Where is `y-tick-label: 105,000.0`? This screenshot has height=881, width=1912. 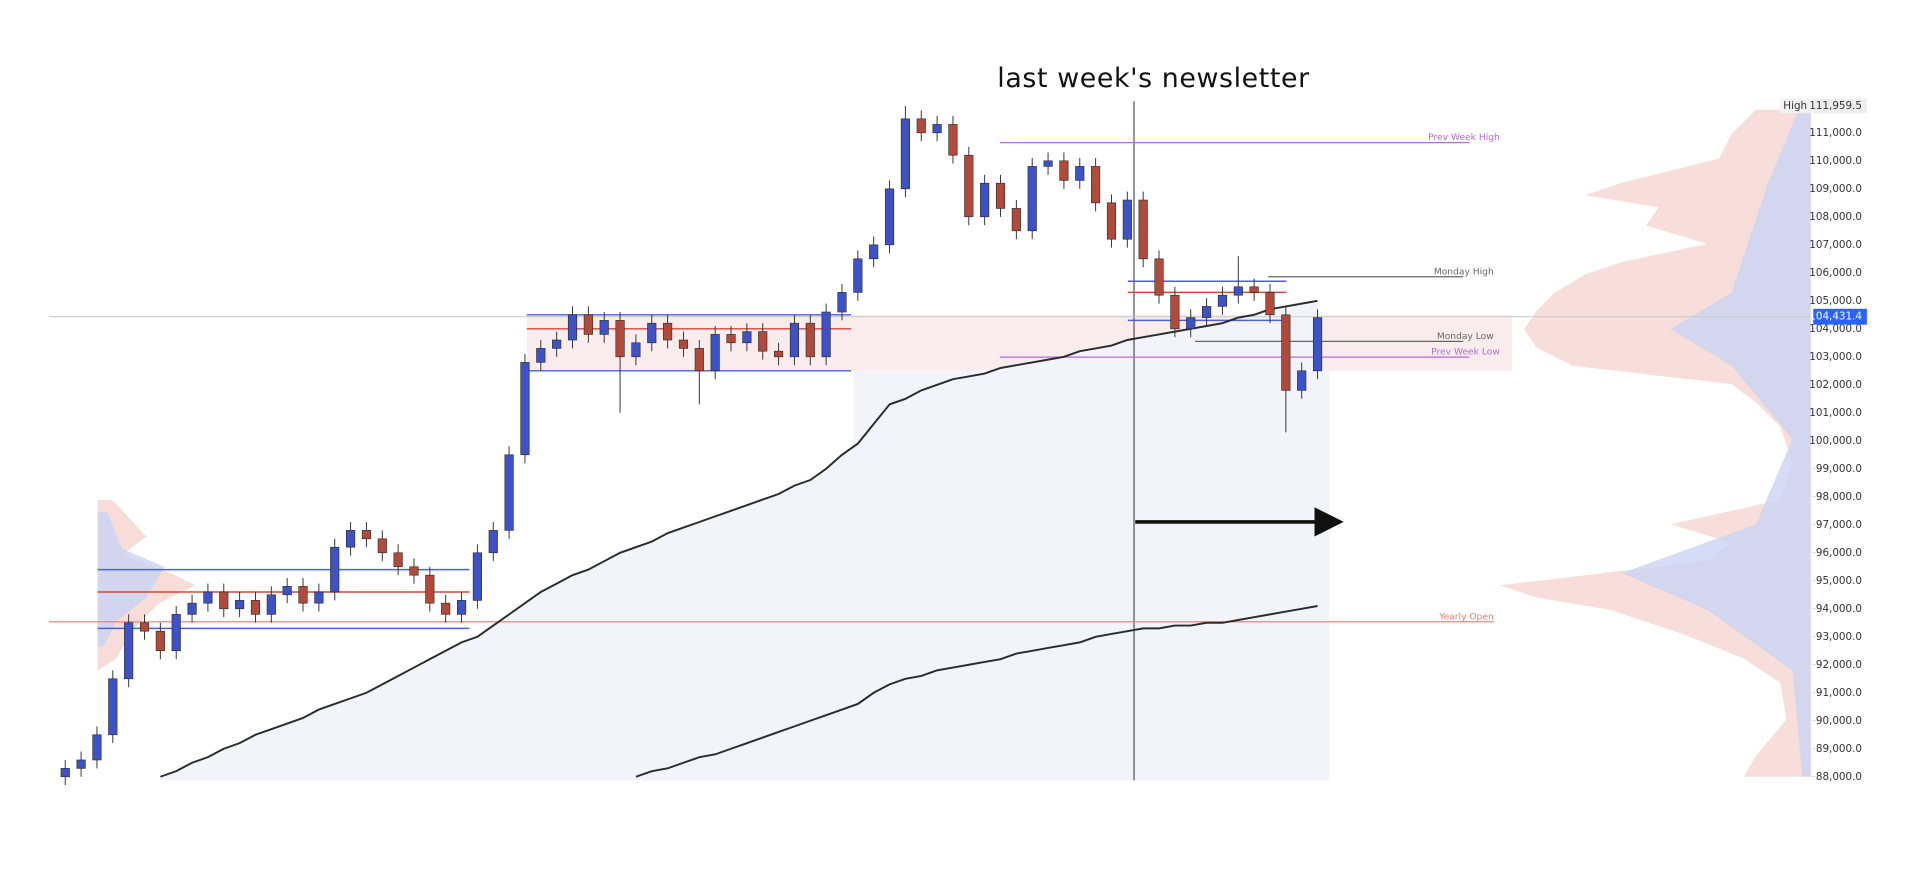 y-tick-label: 105,000.0 is located at coordinates (1835, 301).